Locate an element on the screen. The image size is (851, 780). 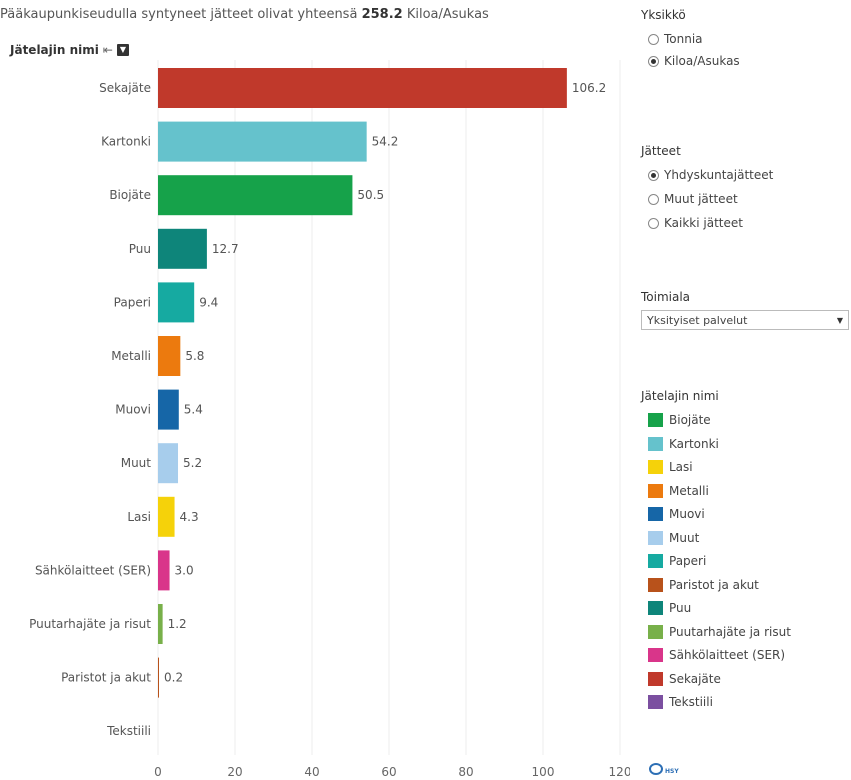
value-label: 106.2 is located at coordinates (589, 88).